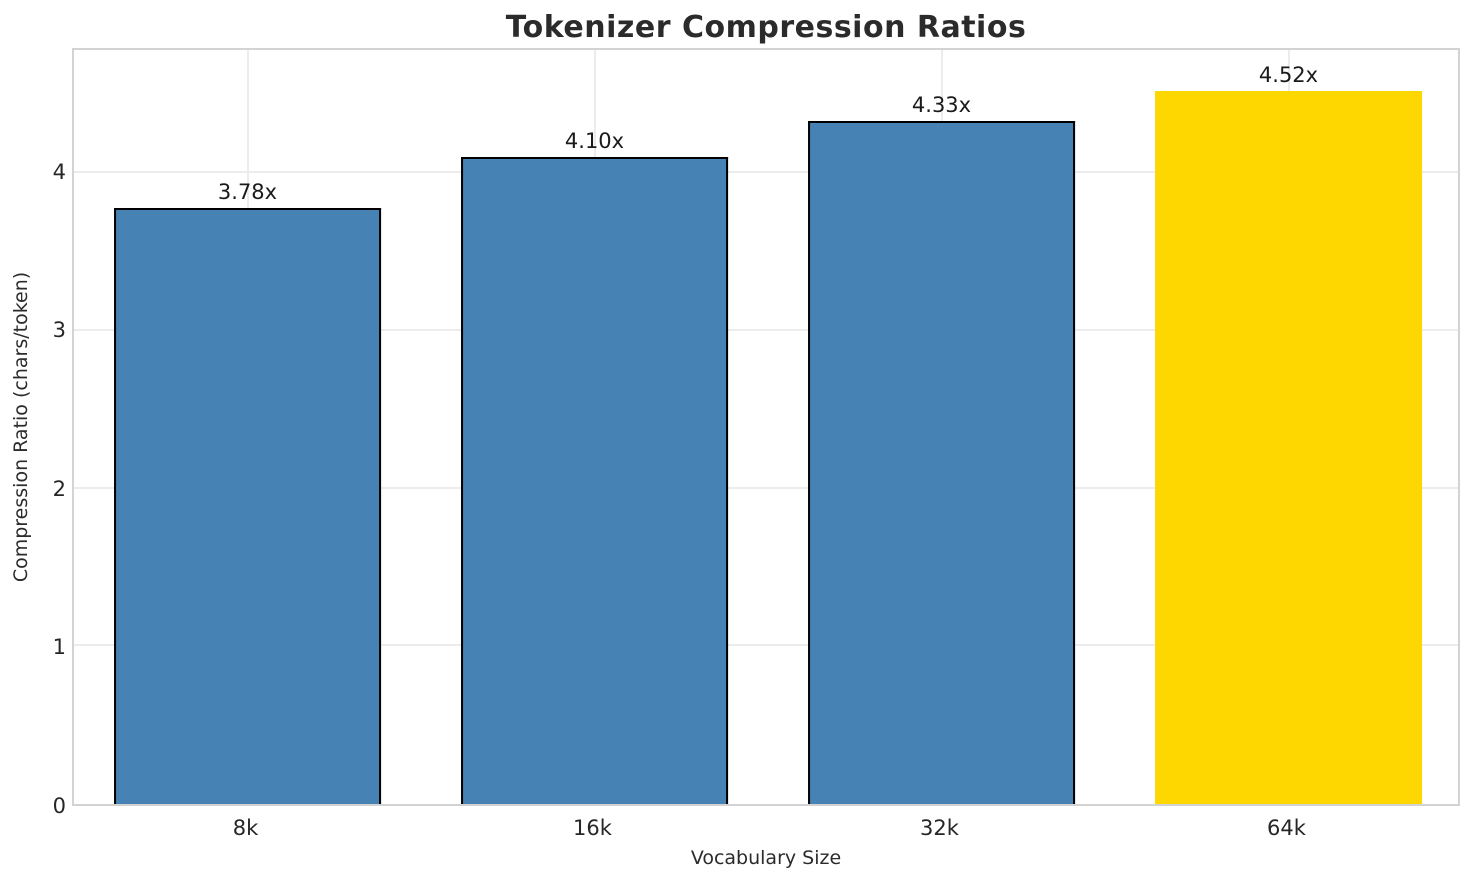 The image size is (1483, 885). Describe the element at coordinates (59, 647) in the screenshot. I see `ytick-label-1: 1` at that location.